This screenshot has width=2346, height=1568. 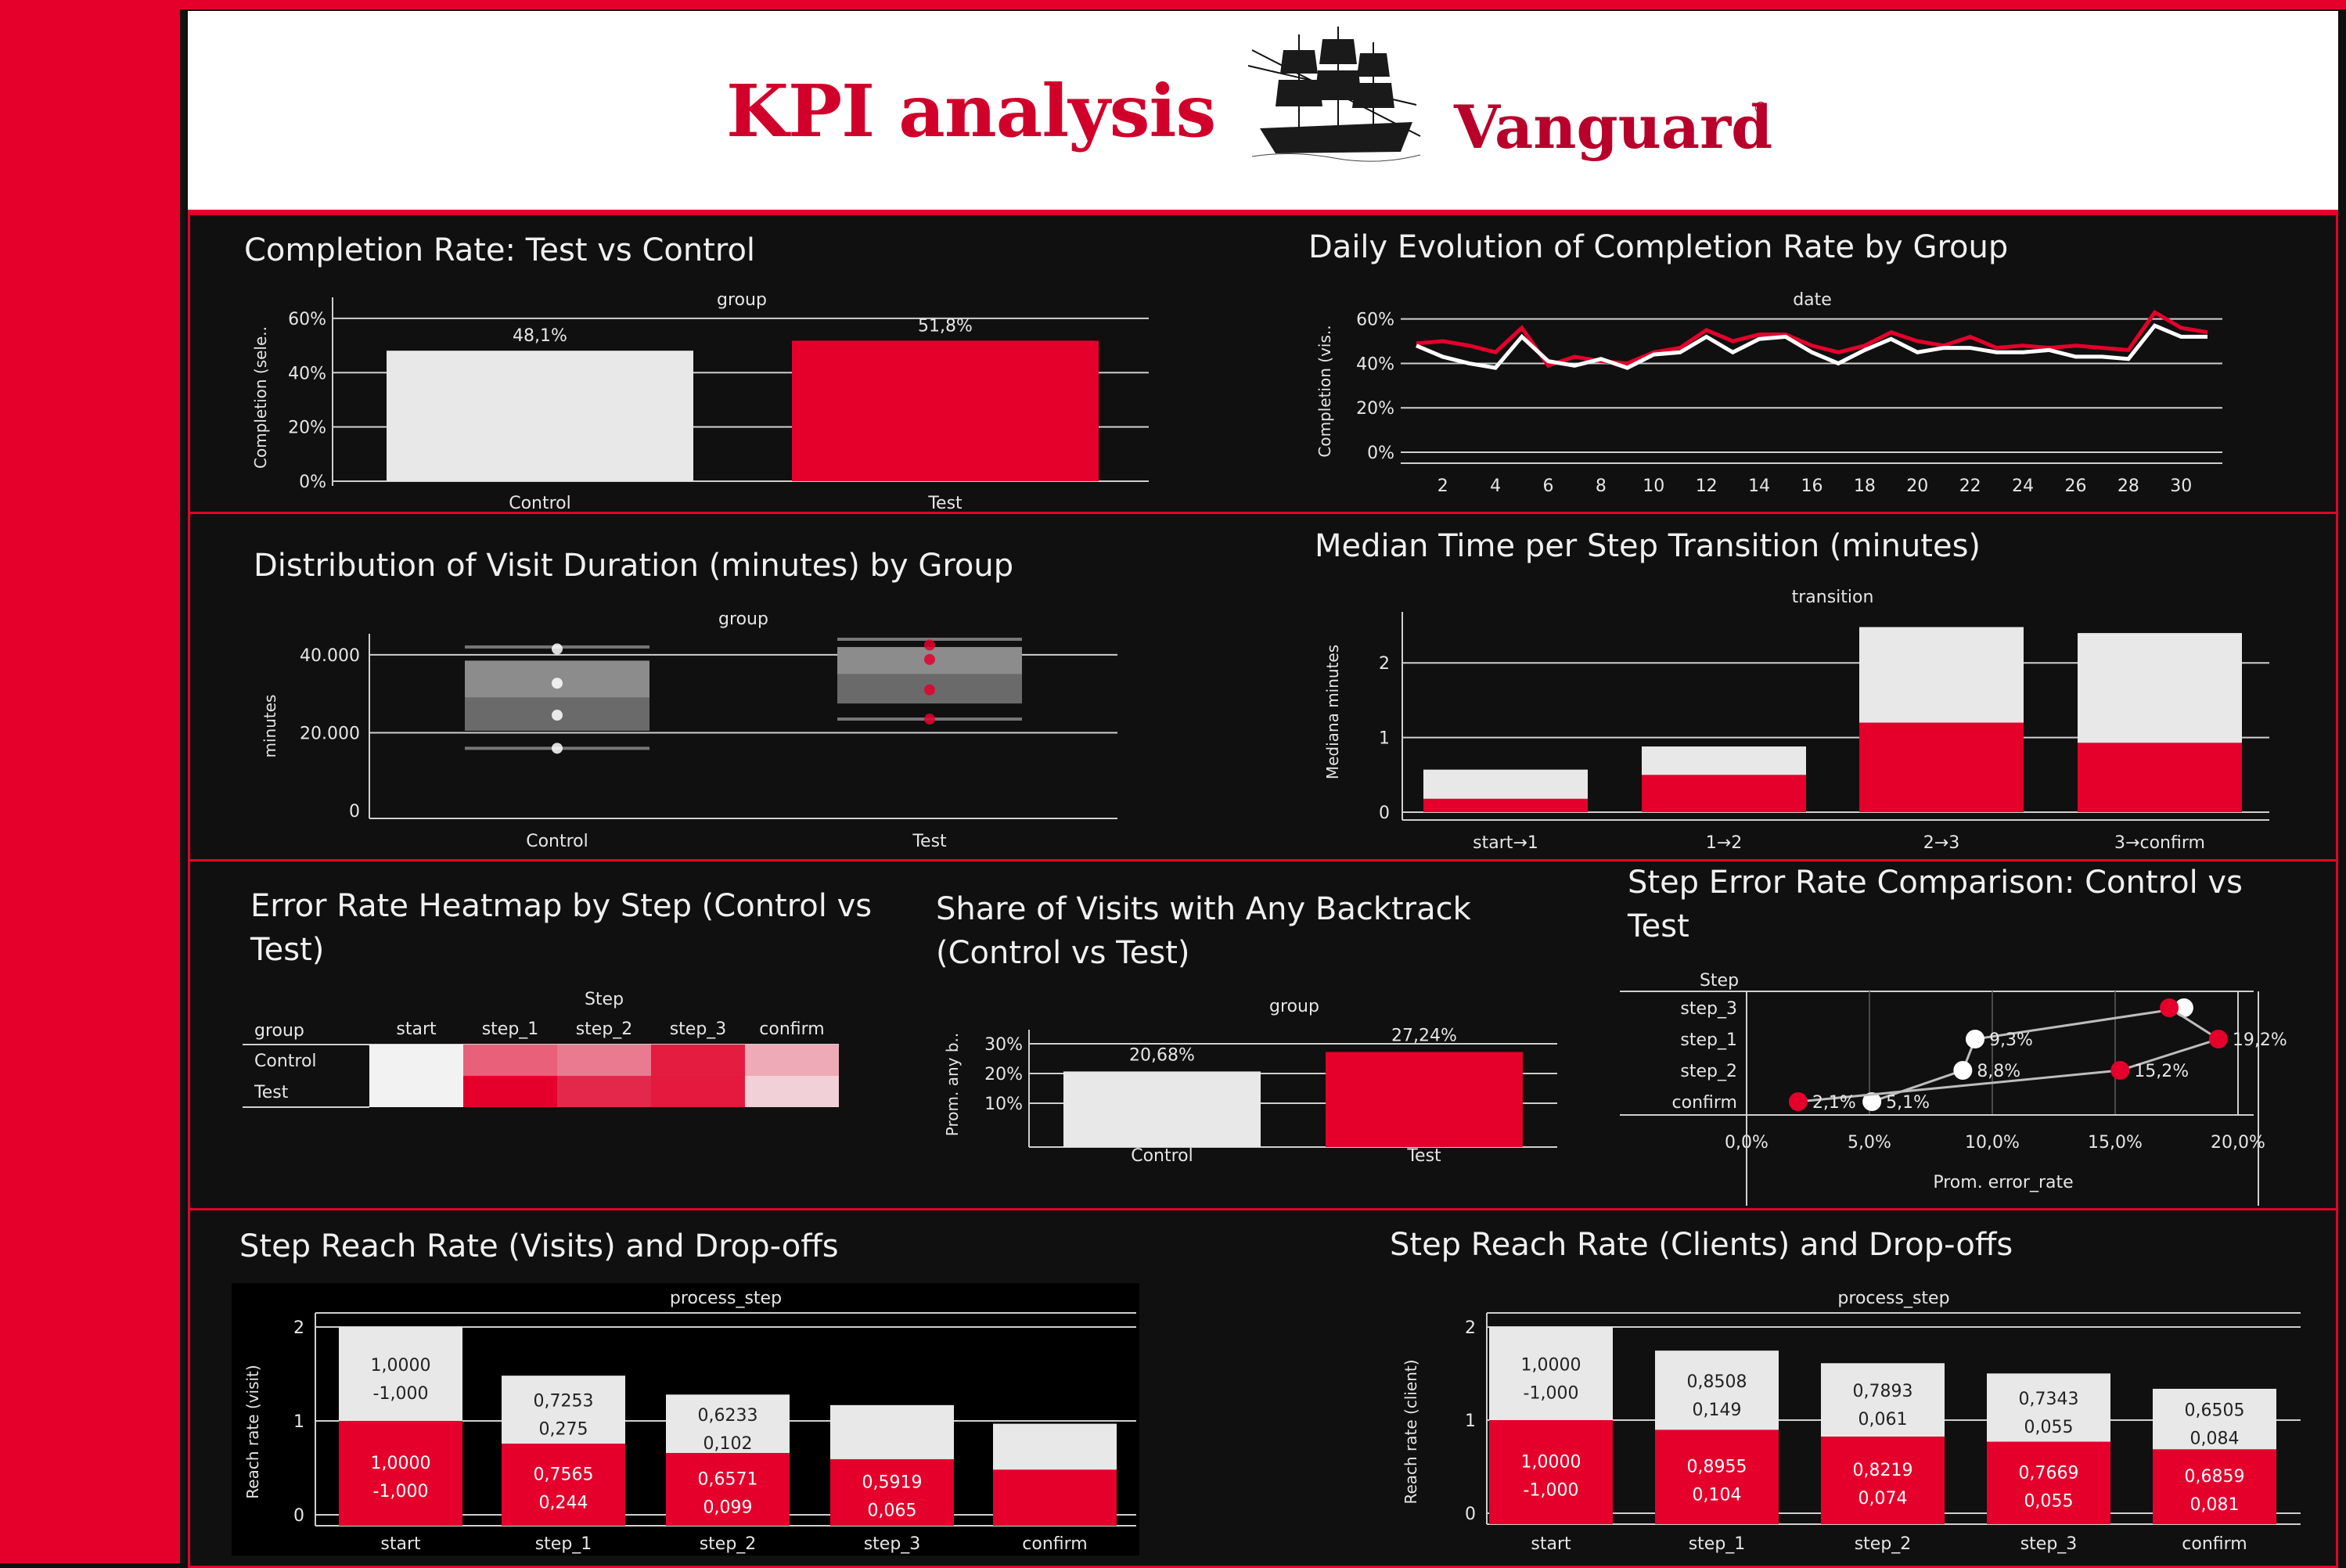 What do you see at coordinates (93, 781) in the screenshot?
I see `sidebar` at bounding box center [93, 781].